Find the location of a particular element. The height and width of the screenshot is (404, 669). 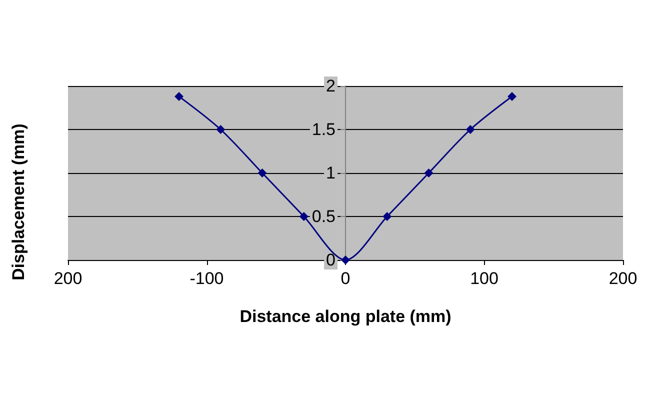

x-axis-title: Distance along plate (mm) is located at coordinates (346, 316).